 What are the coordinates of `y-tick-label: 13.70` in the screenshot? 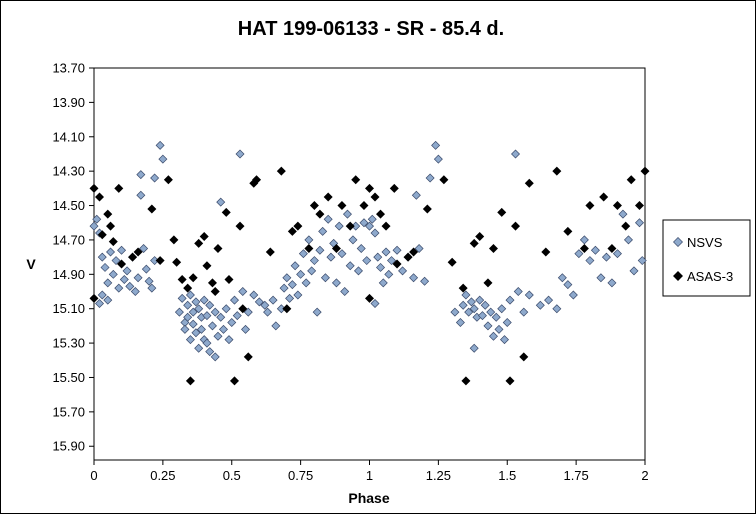 It's located at (68, 68).